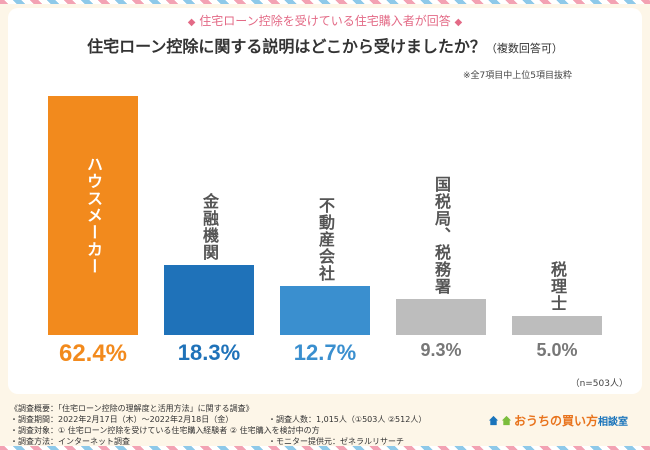 Image resolution: width=650 pixels, height=450 pixels. I want to click on bottom-stripe, so click(325, 448).